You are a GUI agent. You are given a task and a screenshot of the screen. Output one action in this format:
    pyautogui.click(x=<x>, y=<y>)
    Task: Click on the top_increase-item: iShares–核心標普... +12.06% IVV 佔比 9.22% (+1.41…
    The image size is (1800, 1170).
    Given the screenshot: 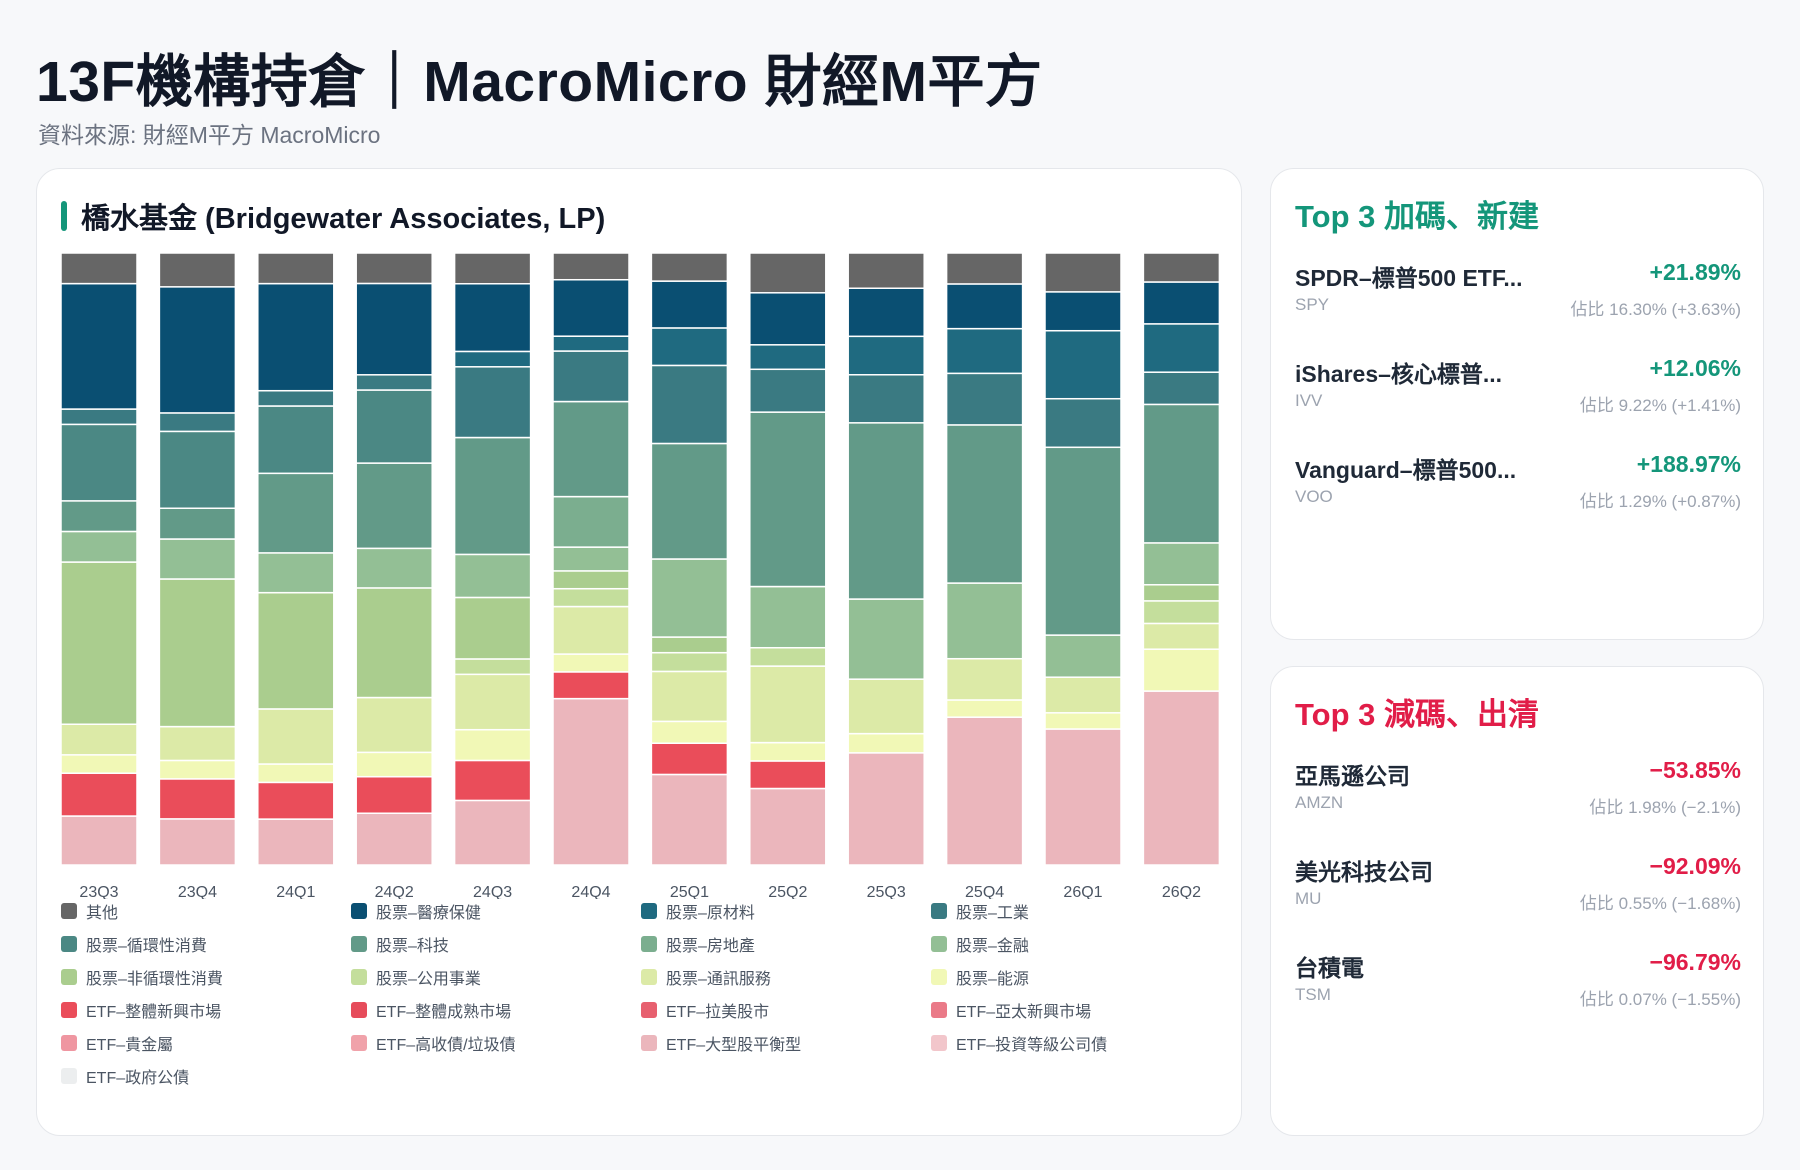 What is the action you would take?
    pyautogui.click(x=1518, y=403)
    